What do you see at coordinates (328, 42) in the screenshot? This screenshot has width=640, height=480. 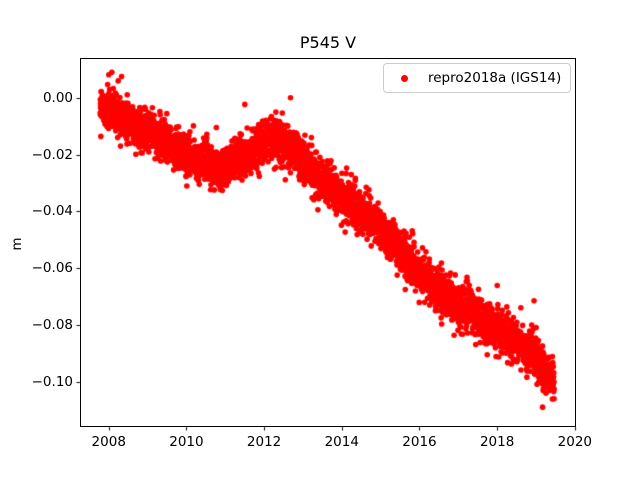 I see `chart-title: P545 V` at bounding box center [328, 42].